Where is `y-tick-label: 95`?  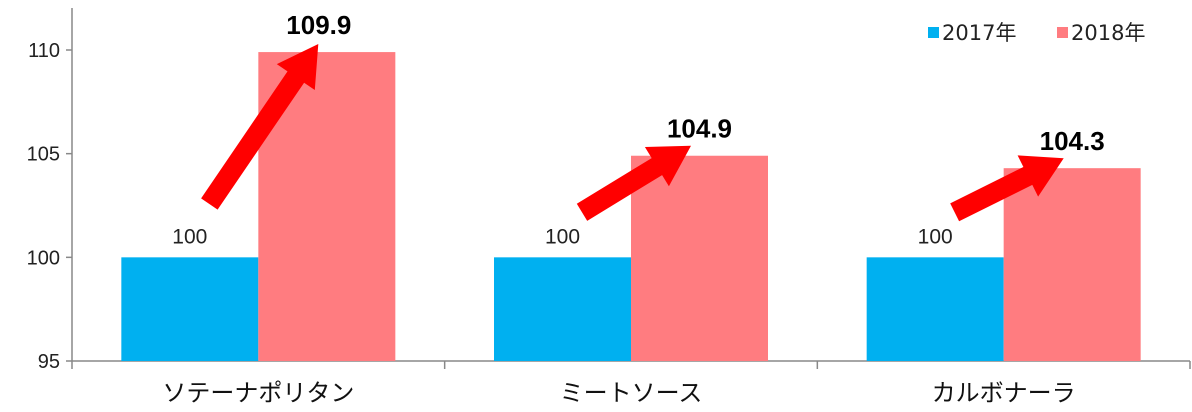
y-tick-label: 95 is located at coordinates (49, 362).